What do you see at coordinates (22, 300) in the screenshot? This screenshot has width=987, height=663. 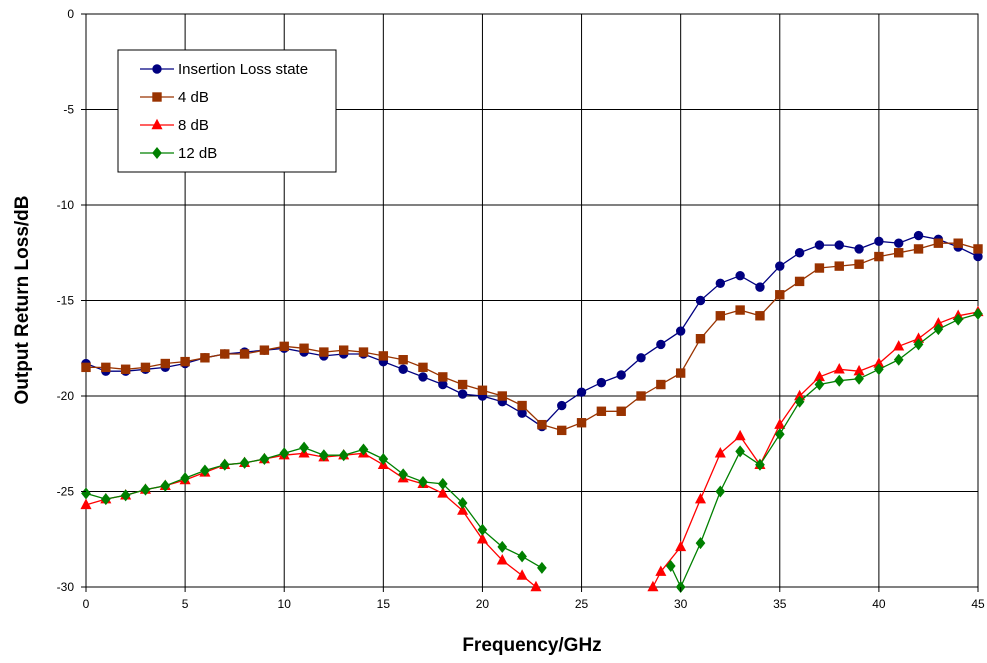 I see `y-axis-title: Output Return Loss/dB` at bounding box center [22, 300].